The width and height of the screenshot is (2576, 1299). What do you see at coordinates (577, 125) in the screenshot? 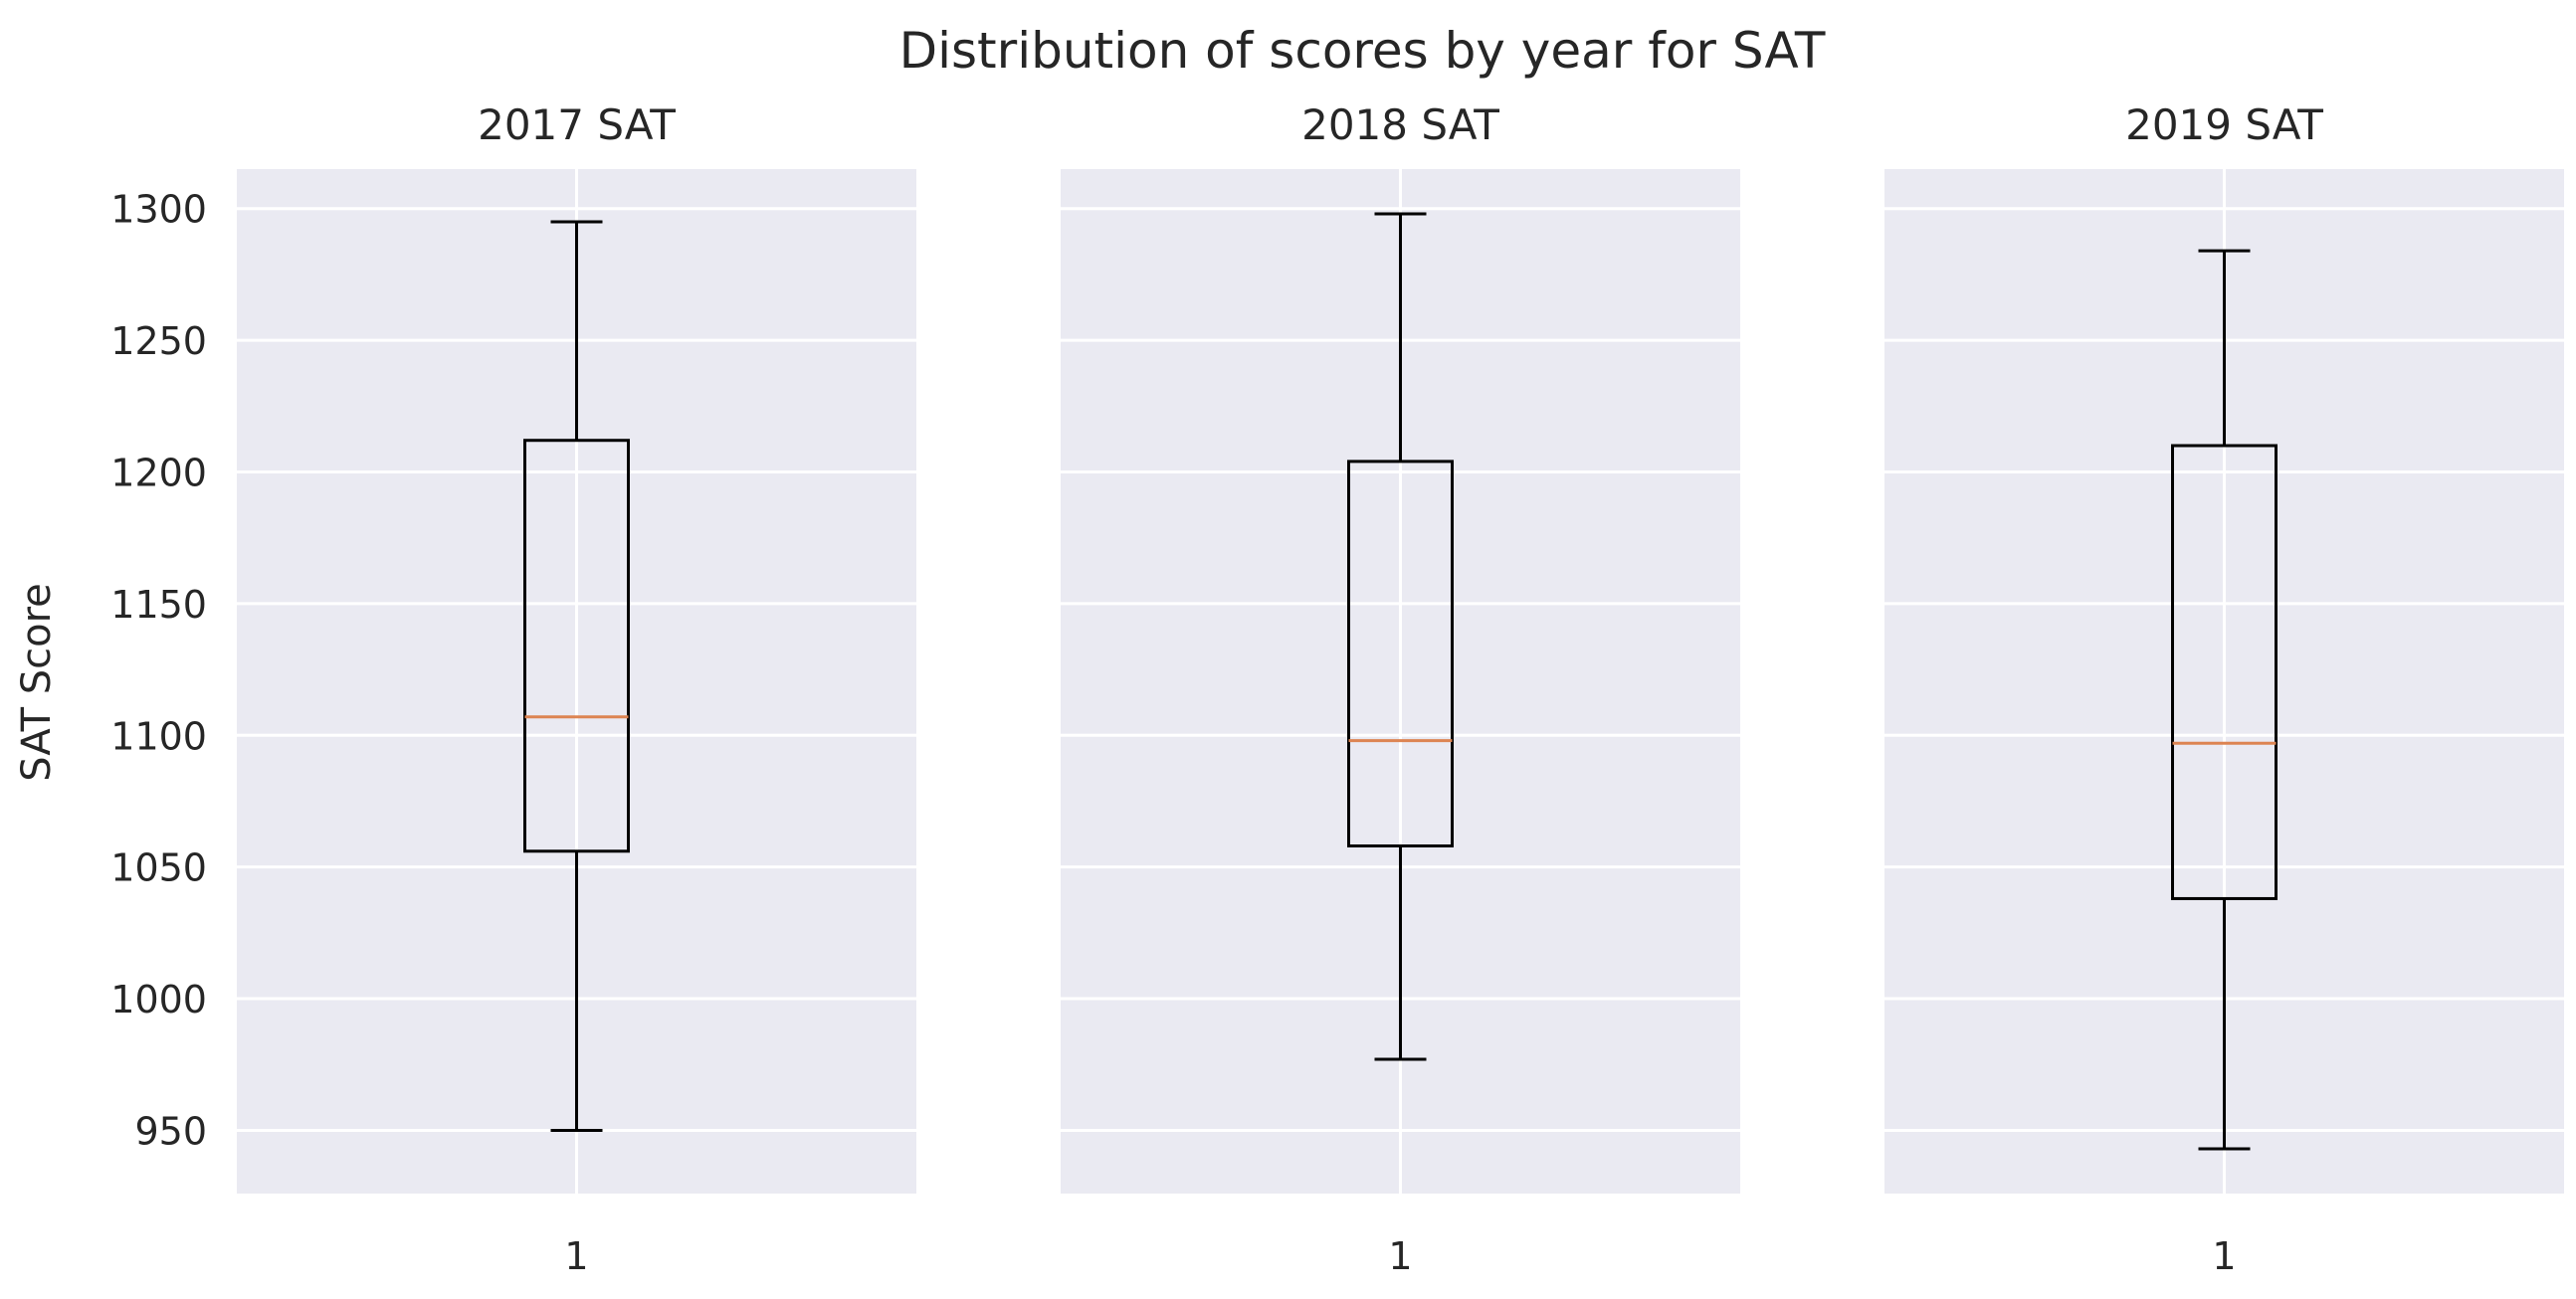
I see `subplot-title: 2017 SAT` at bounding box center [577, 125].